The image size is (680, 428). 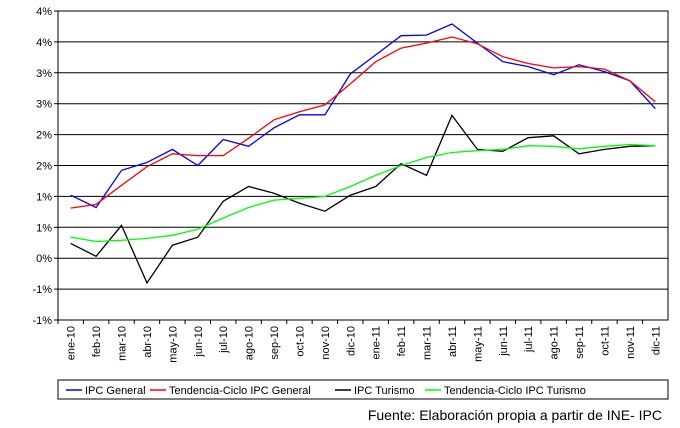 What do you see at coordinates (275, 343) in the screenshot?
I see `x-tick-label: sep-10` at bounding box center [275, 343].